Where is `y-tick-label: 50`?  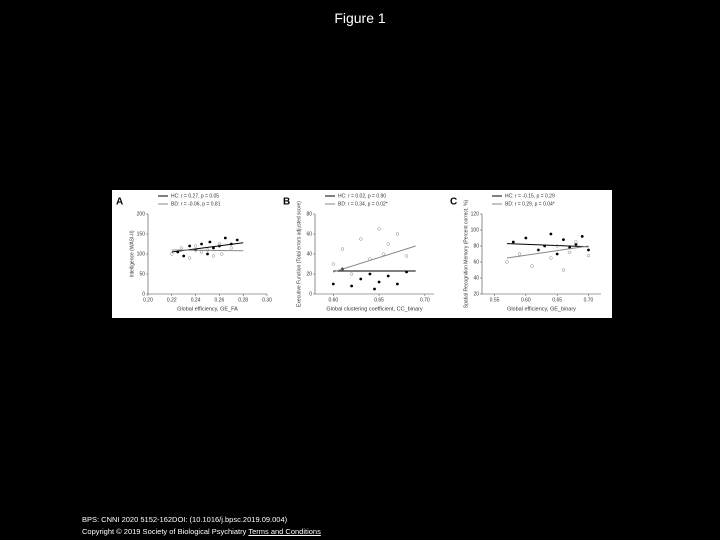 y-tick-label: 50 is located at coordinates (142, 274).